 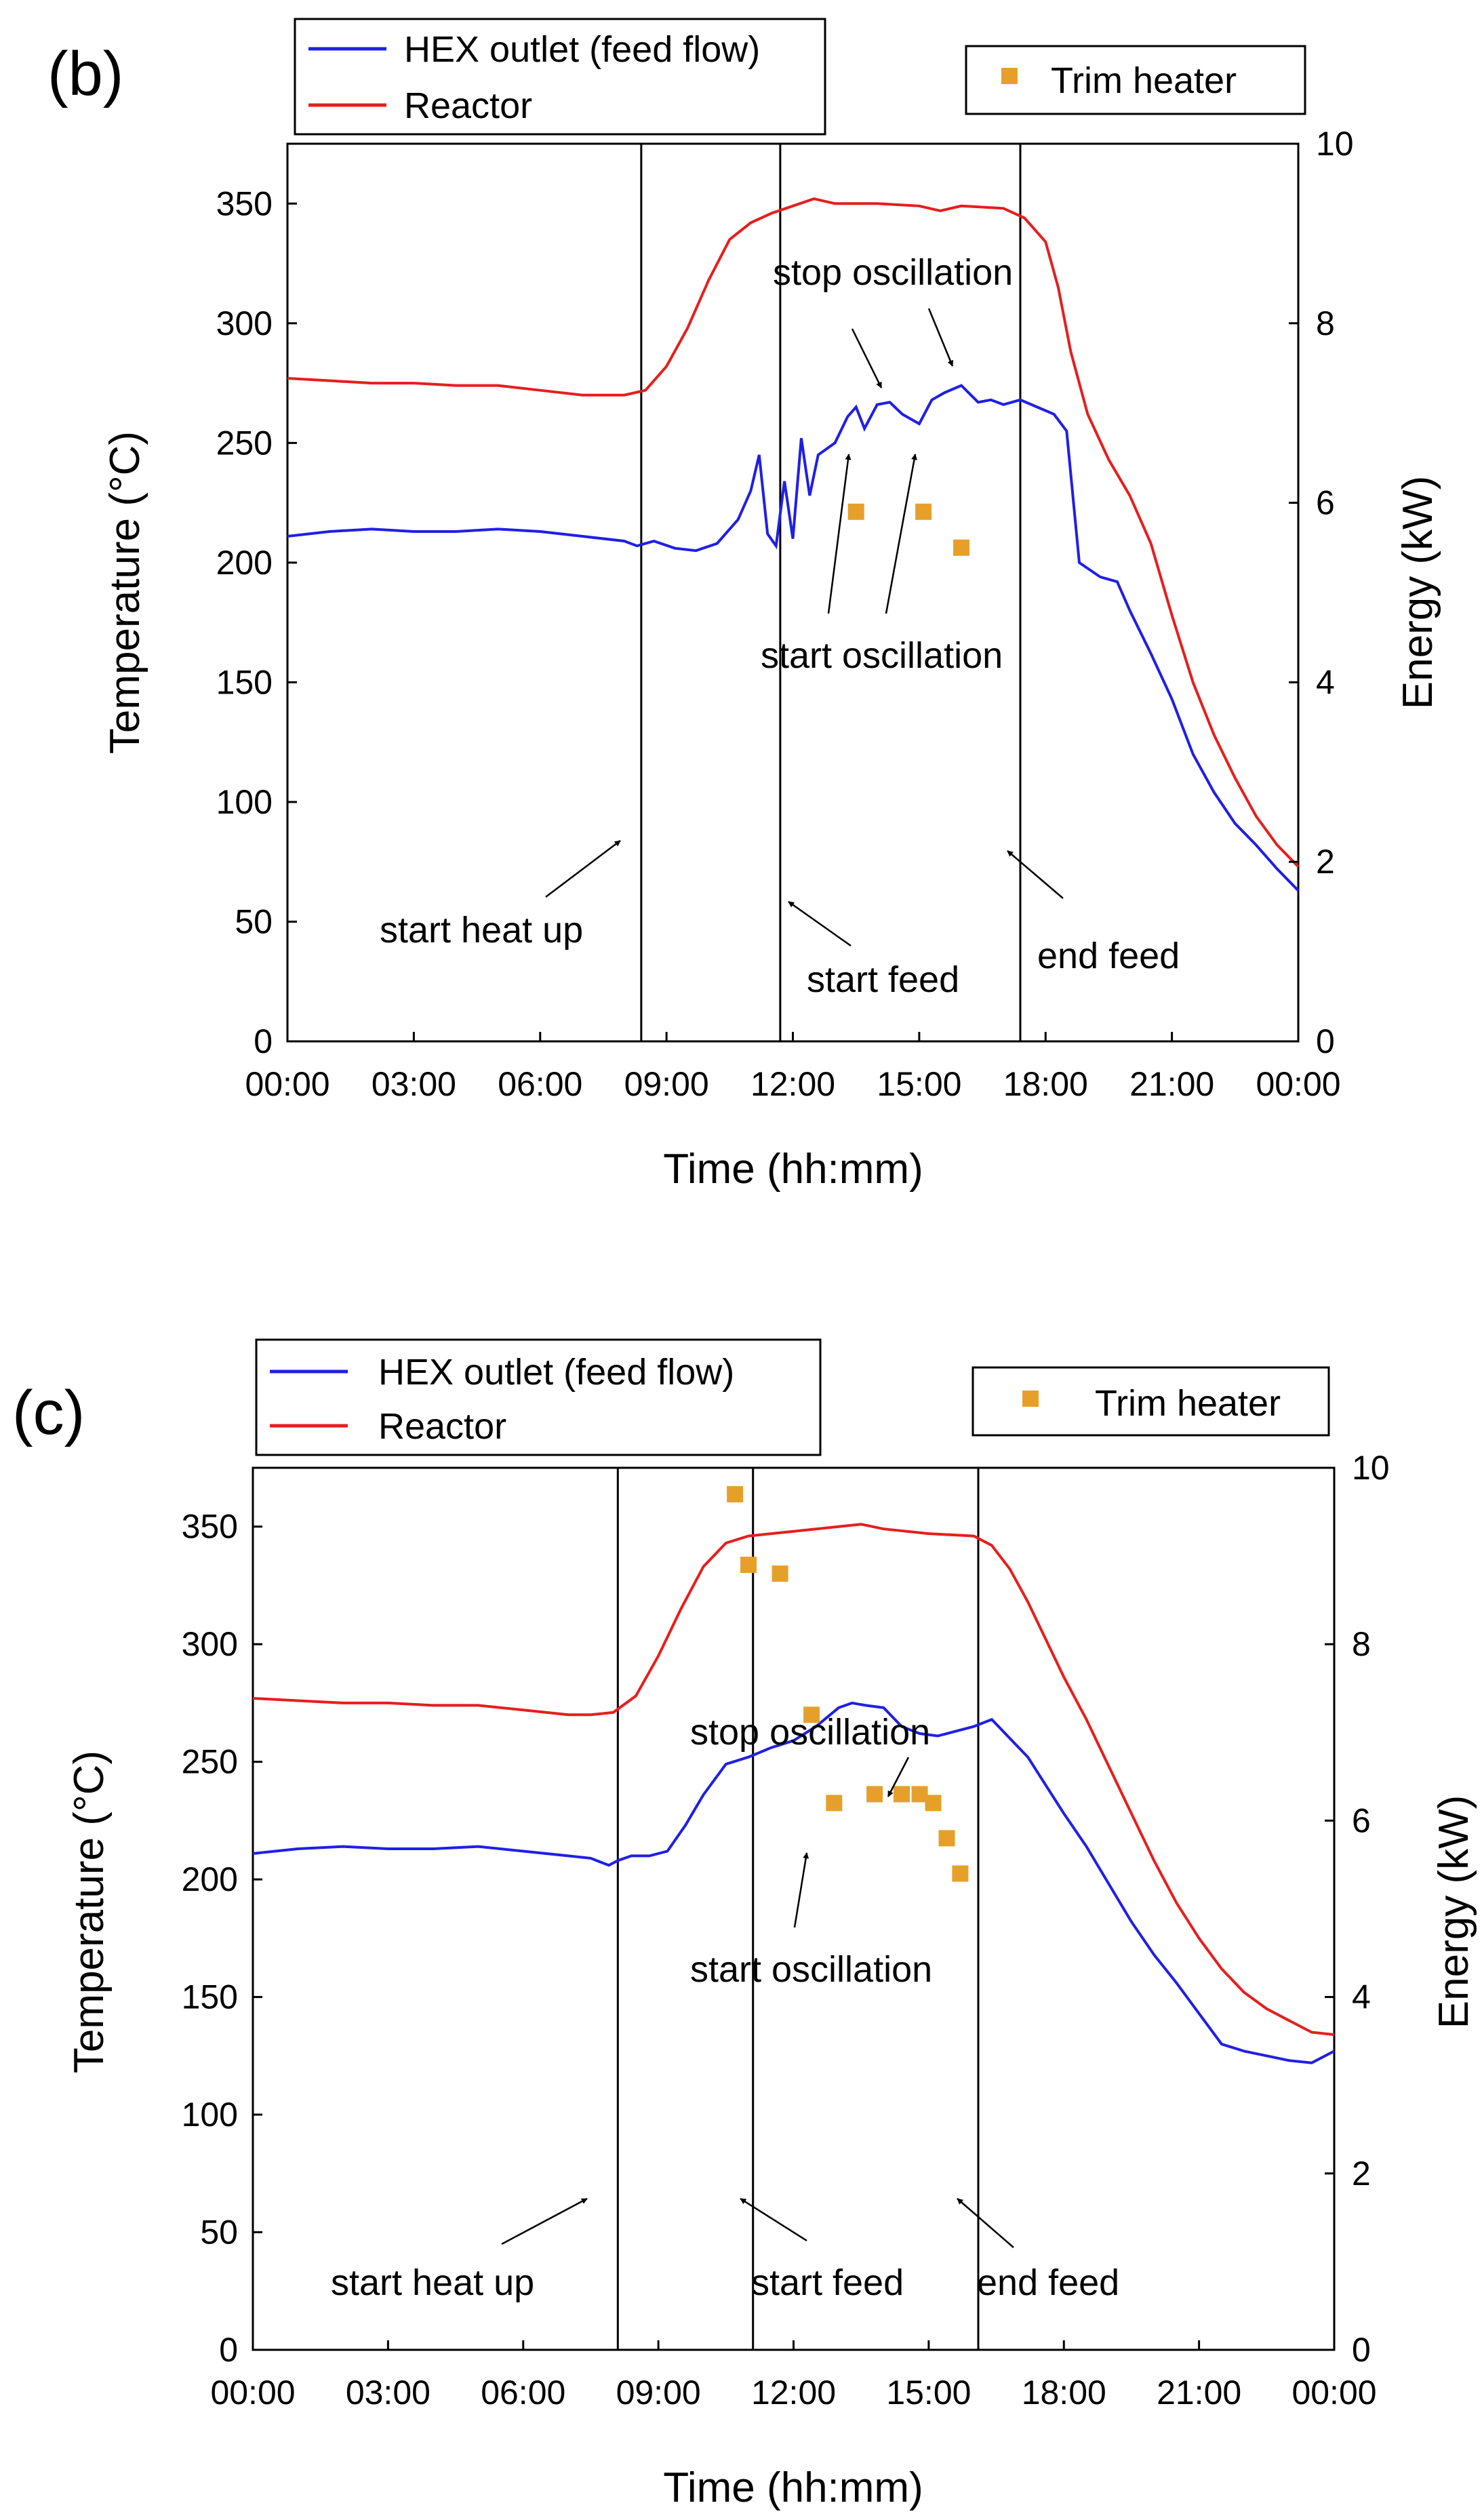 I want to click on annotation-stop-oscillation-c: stop oscillation, so click(x=810, y=1732).